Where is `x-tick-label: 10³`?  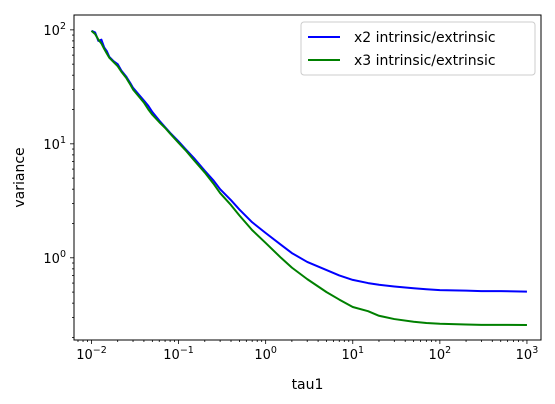 x-tick-label: 10³ is located at coordinates (527, 354).